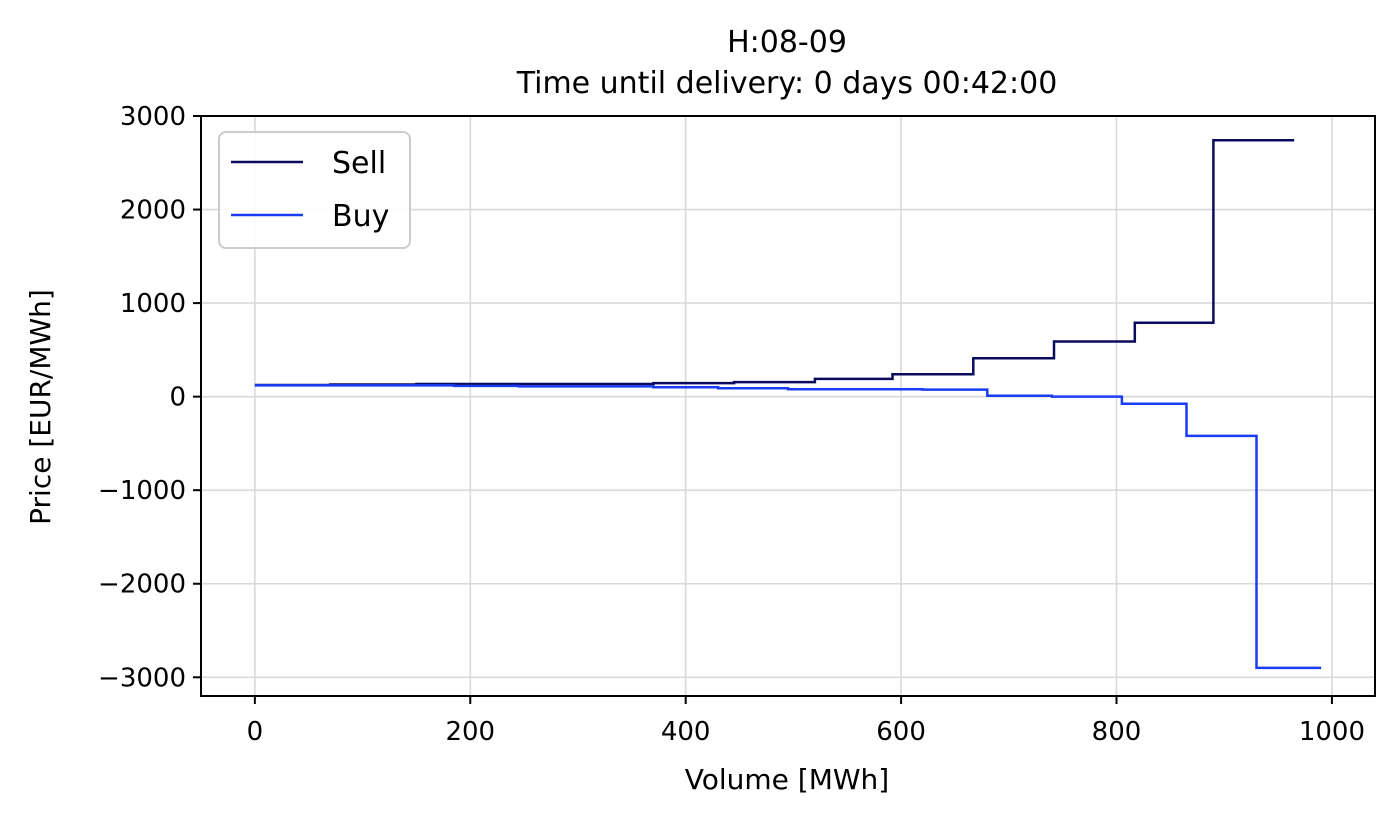 The height and width of the screenshot is (822, 1400). What do you see at coordinates (177, 398) in the screenshot?
I see `y-tick-label: 0` at bounding box center [177, 398].